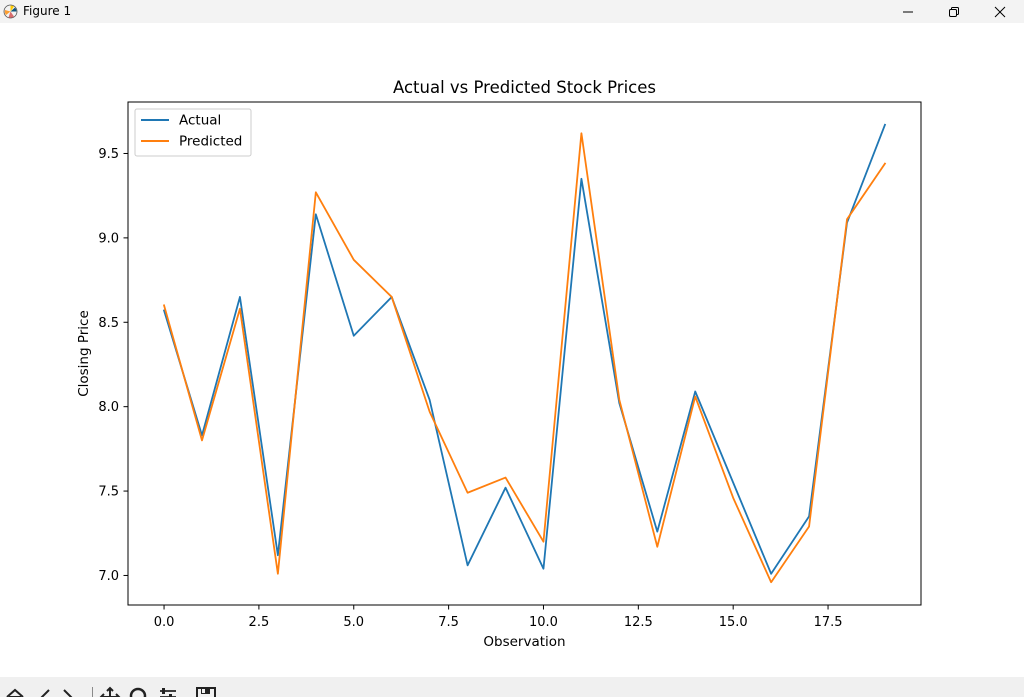 The height and width of the screenshot is (697, 1024). I want to click on minimize-button, so click(908, 11).